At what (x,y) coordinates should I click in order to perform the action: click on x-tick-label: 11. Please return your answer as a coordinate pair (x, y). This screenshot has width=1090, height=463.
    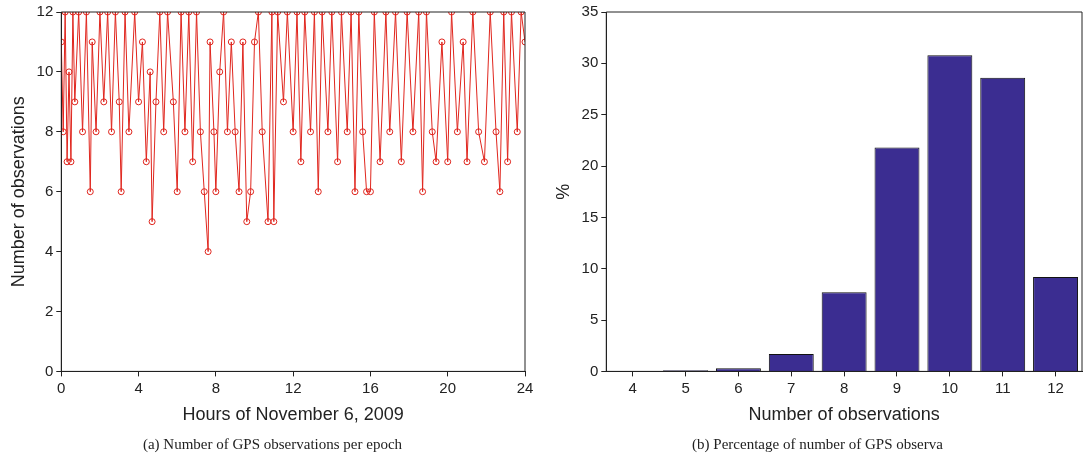
    Looking at the image, I should click on (1002, 387).